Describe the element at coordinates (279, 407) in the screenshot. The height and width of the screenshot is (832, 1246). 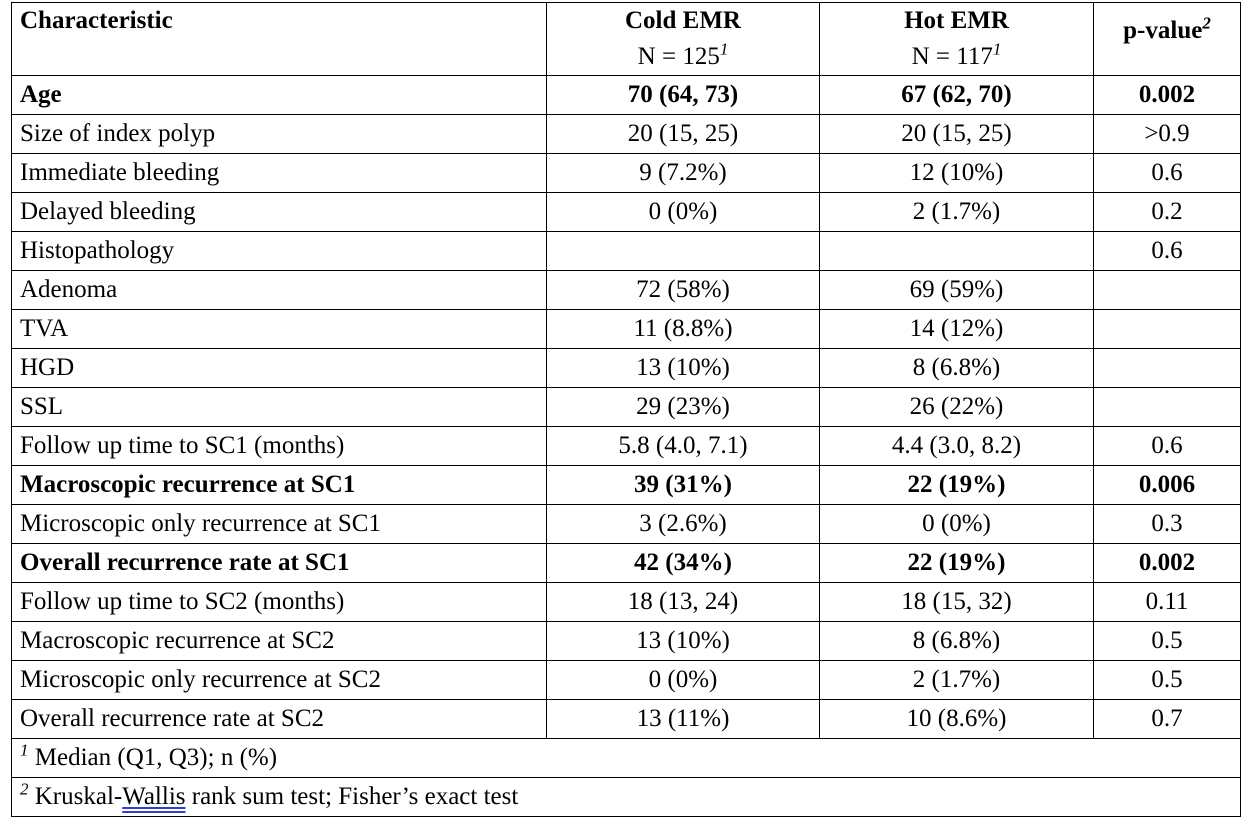
I see `row-label: SSL` at that location.